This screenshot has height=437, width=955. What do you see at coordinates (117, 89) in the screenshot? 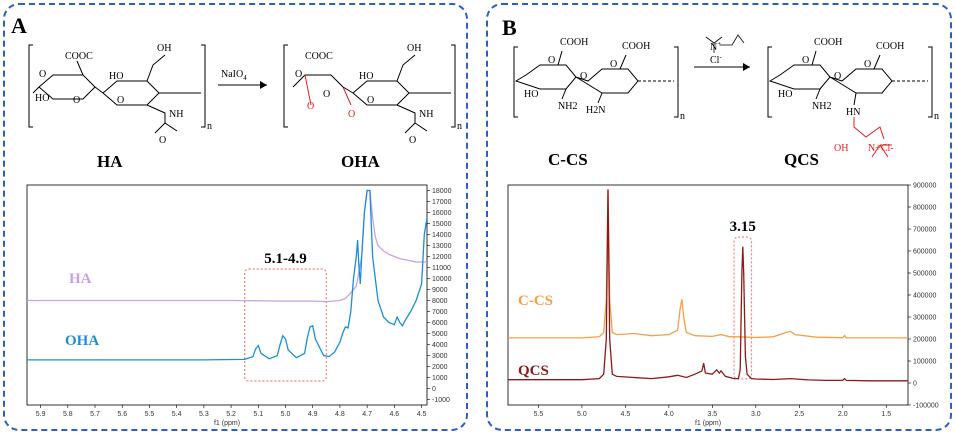
I see `ha-structure` at bounding box center [117, 89].